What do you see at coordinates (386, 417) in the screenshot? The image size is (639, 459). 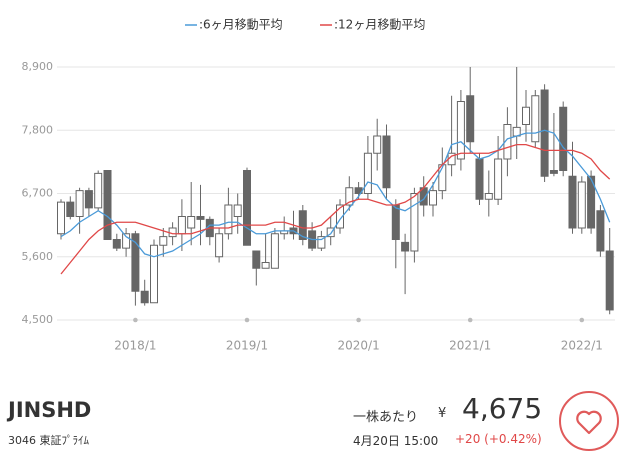 I see `per-share-label: 一株あたり` at bounding box center [386, 417].